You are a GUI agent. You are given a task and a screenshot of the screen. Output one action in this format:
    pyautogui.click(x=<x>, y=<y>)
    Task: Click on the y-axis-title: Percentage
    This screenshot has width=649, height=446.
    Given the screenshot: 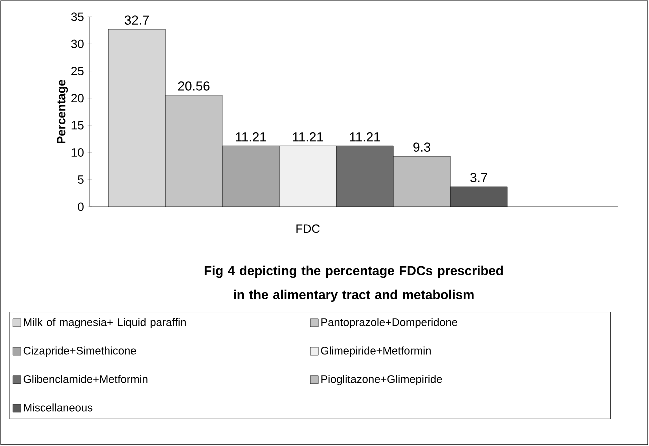 What is the action you would take?
    pyautogui.click(x=62, y=112)
    